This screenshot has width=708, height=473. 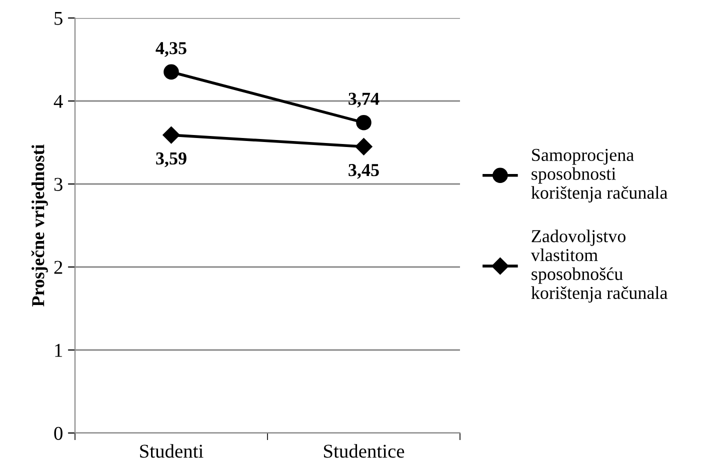 I want to click on data-label: 4,35, so click(x=171, y=49).